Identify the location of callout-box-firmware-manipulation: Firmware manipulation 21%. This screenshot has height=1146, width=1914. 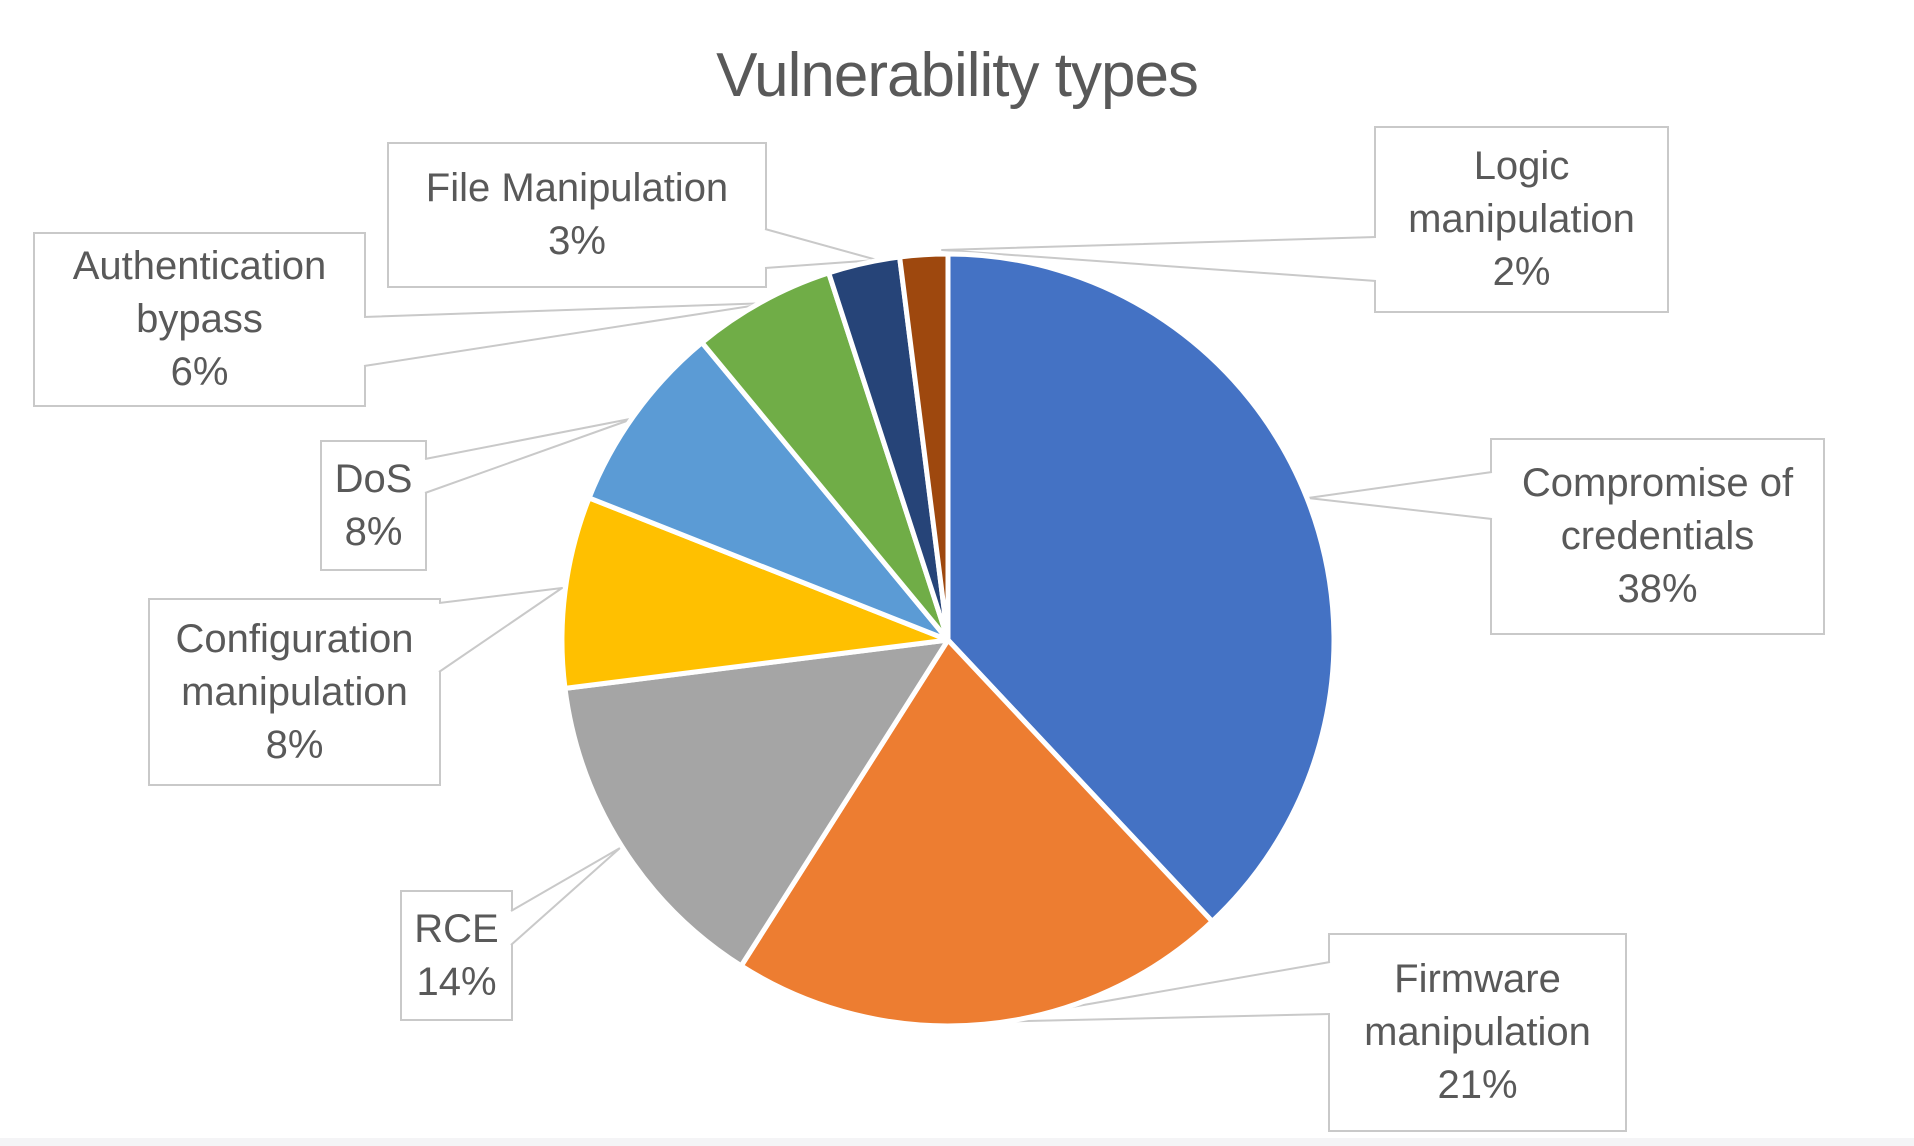
(1477, 1032).